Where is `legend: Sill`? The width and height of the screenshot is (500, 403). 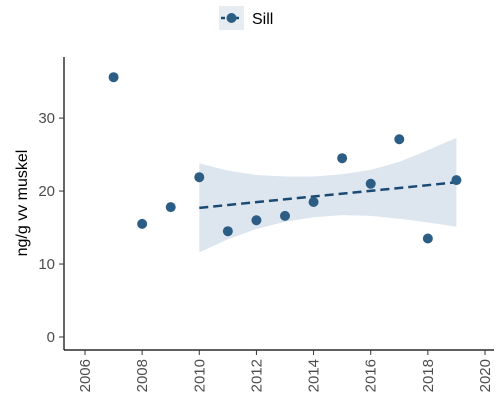
legend: Sill is located at coordinates (246, 18).